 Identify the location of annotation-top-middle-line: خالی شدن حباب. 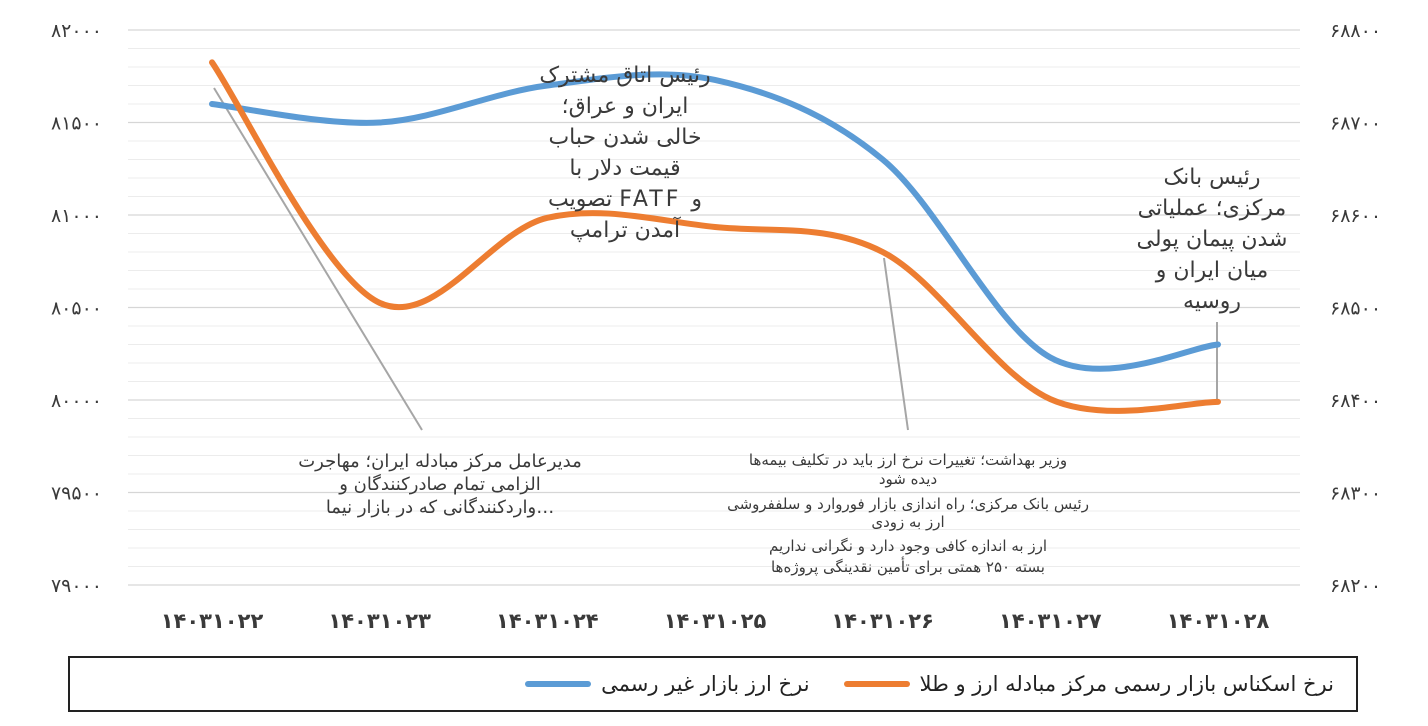
(624, 137).